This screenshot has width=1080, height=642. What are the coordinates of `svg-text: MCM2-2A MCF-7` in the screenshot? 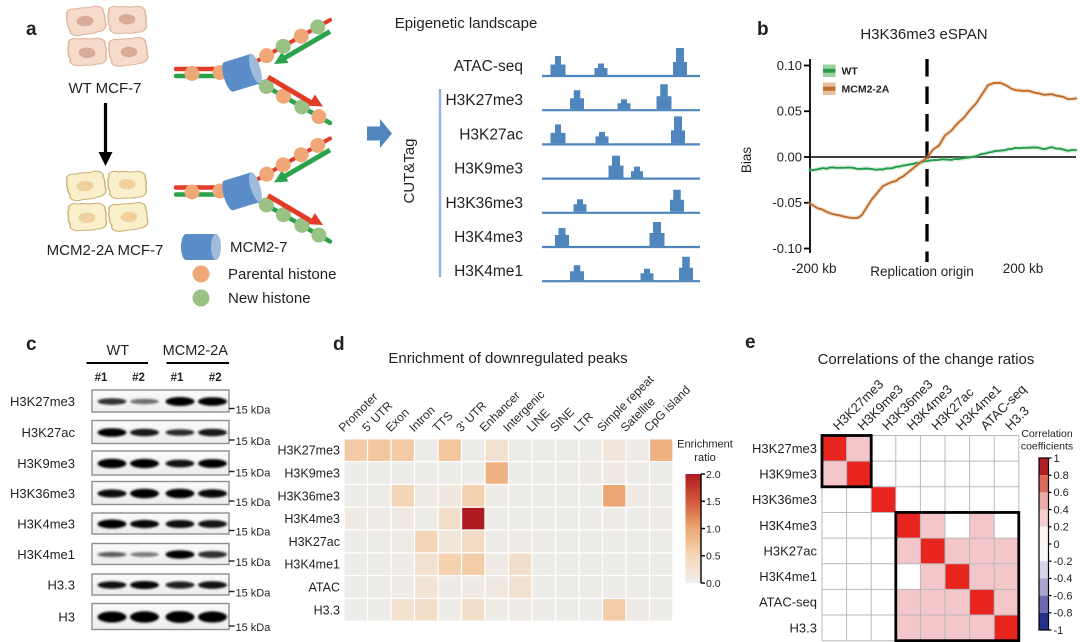 It's located at (105, 250).